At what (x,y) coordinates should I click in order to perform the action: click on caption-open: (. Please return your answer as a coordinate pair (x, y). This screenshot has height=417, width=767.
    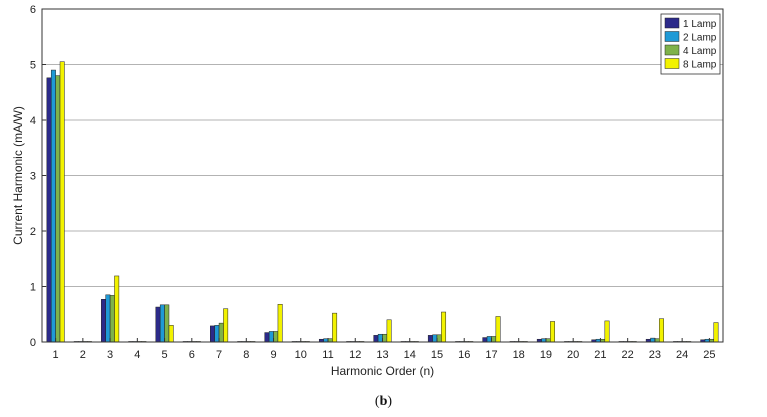
    Looking at the image, I should click on (377, 401).